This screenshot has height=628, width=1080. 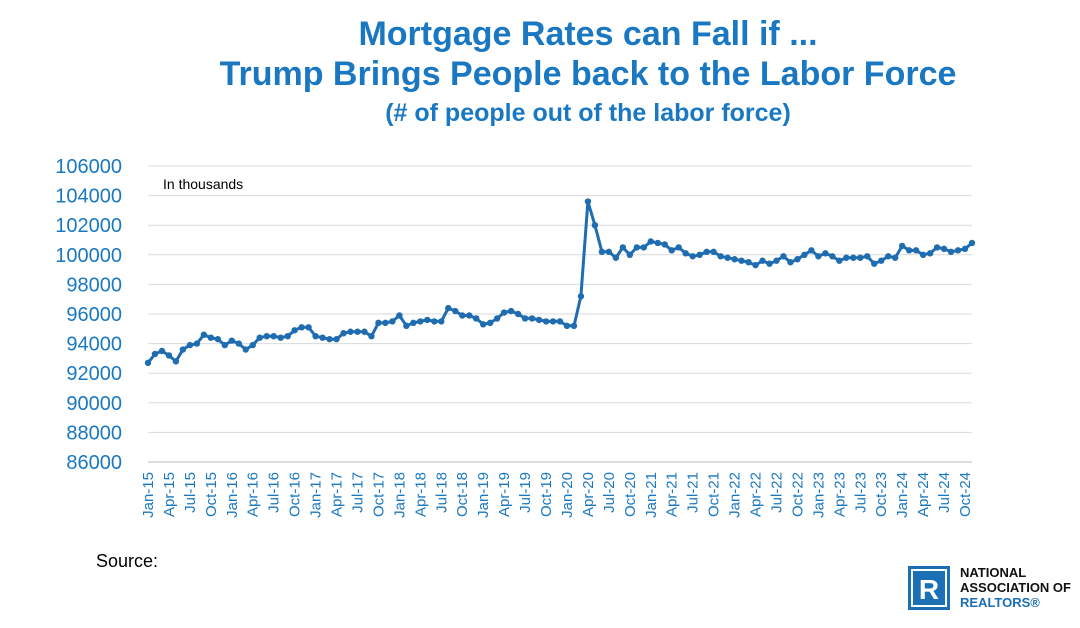 I want to click on realtor-r-icon: R, so click(x=929, y=588).